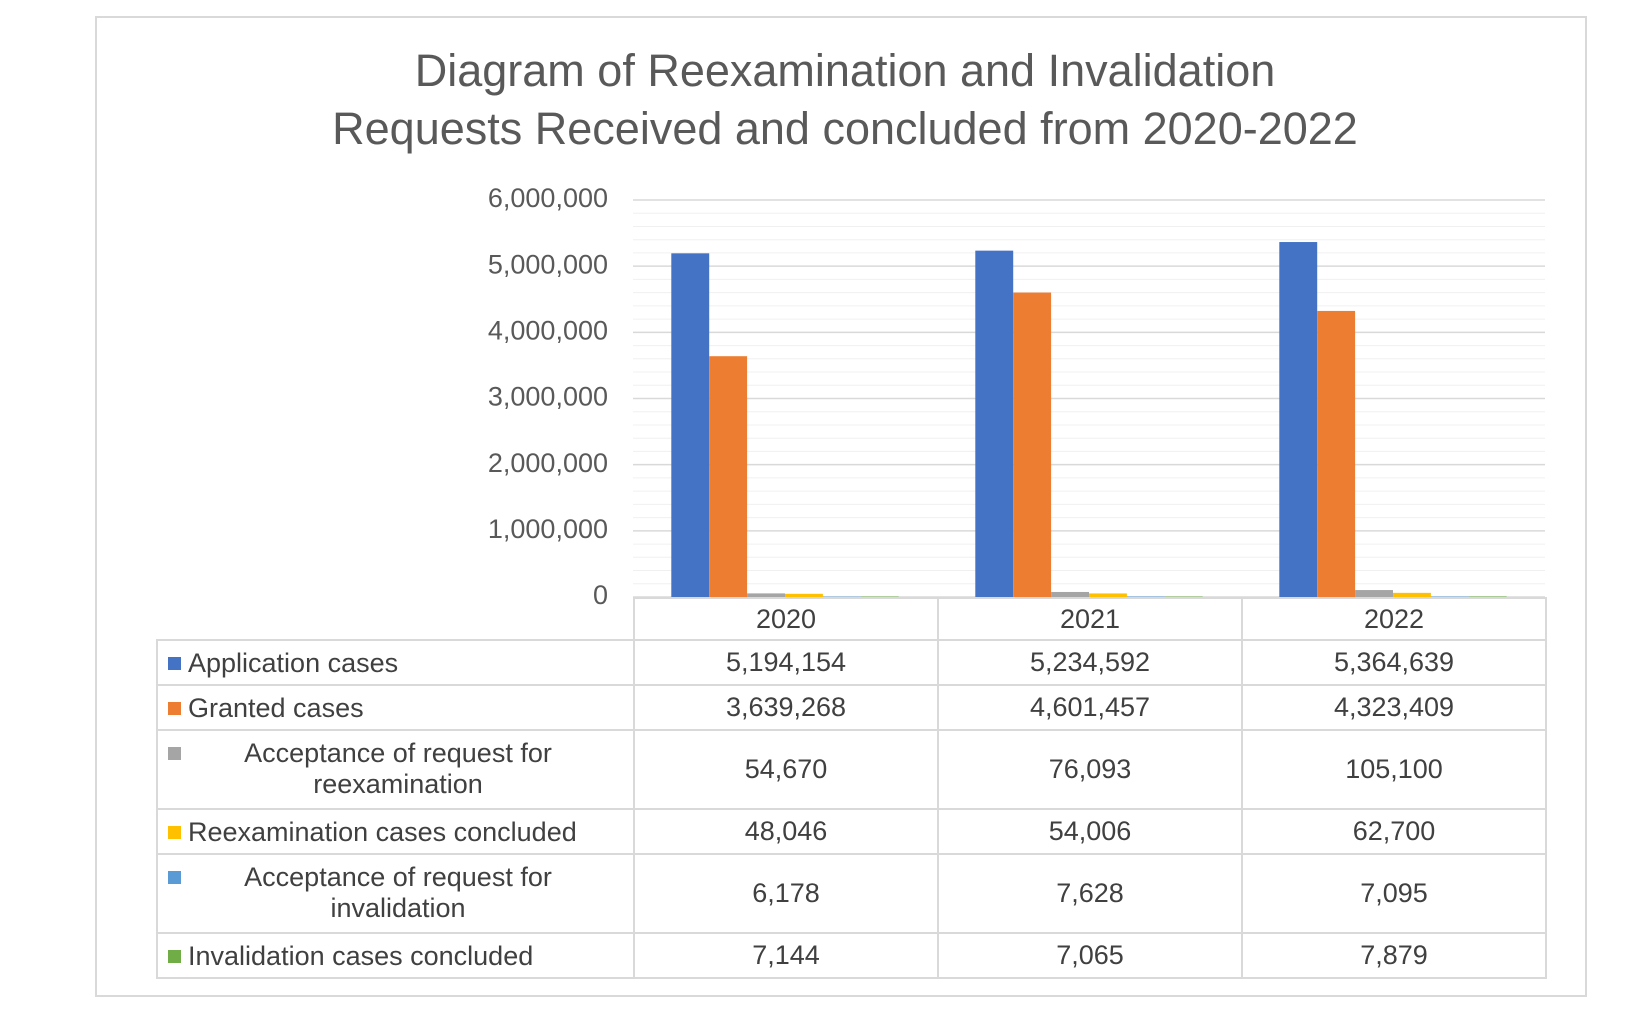  I want to click on data-label: 5,364,639, so click(1394, 662).